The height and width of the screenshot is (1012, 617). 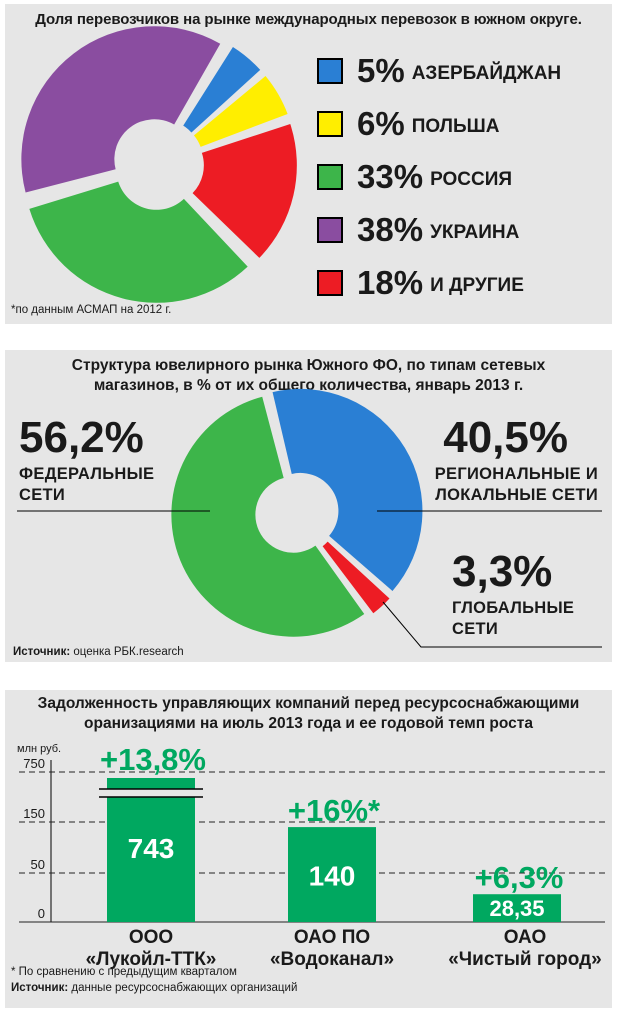 I want to click on federal-percent: 56,2%, so click(x=81, y=437).